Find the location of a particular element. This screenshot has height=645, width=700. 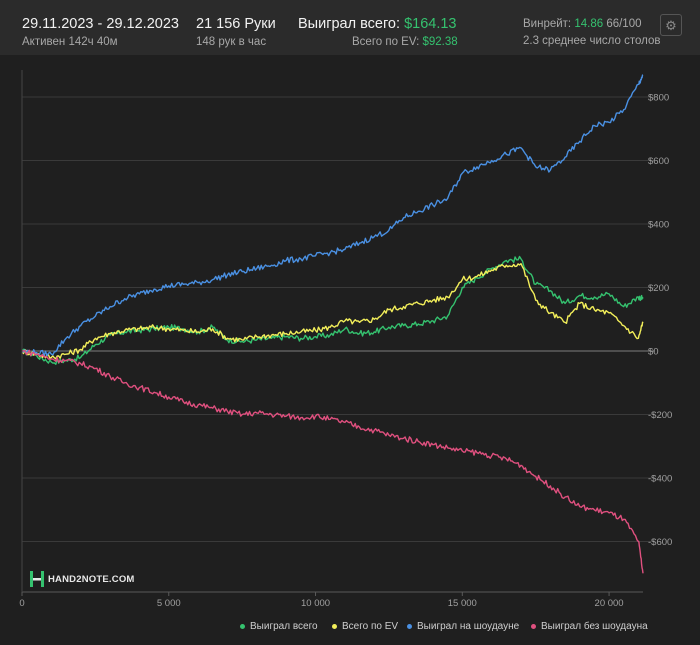

y-tick-label: $0 is located at coordinates (653, 352).